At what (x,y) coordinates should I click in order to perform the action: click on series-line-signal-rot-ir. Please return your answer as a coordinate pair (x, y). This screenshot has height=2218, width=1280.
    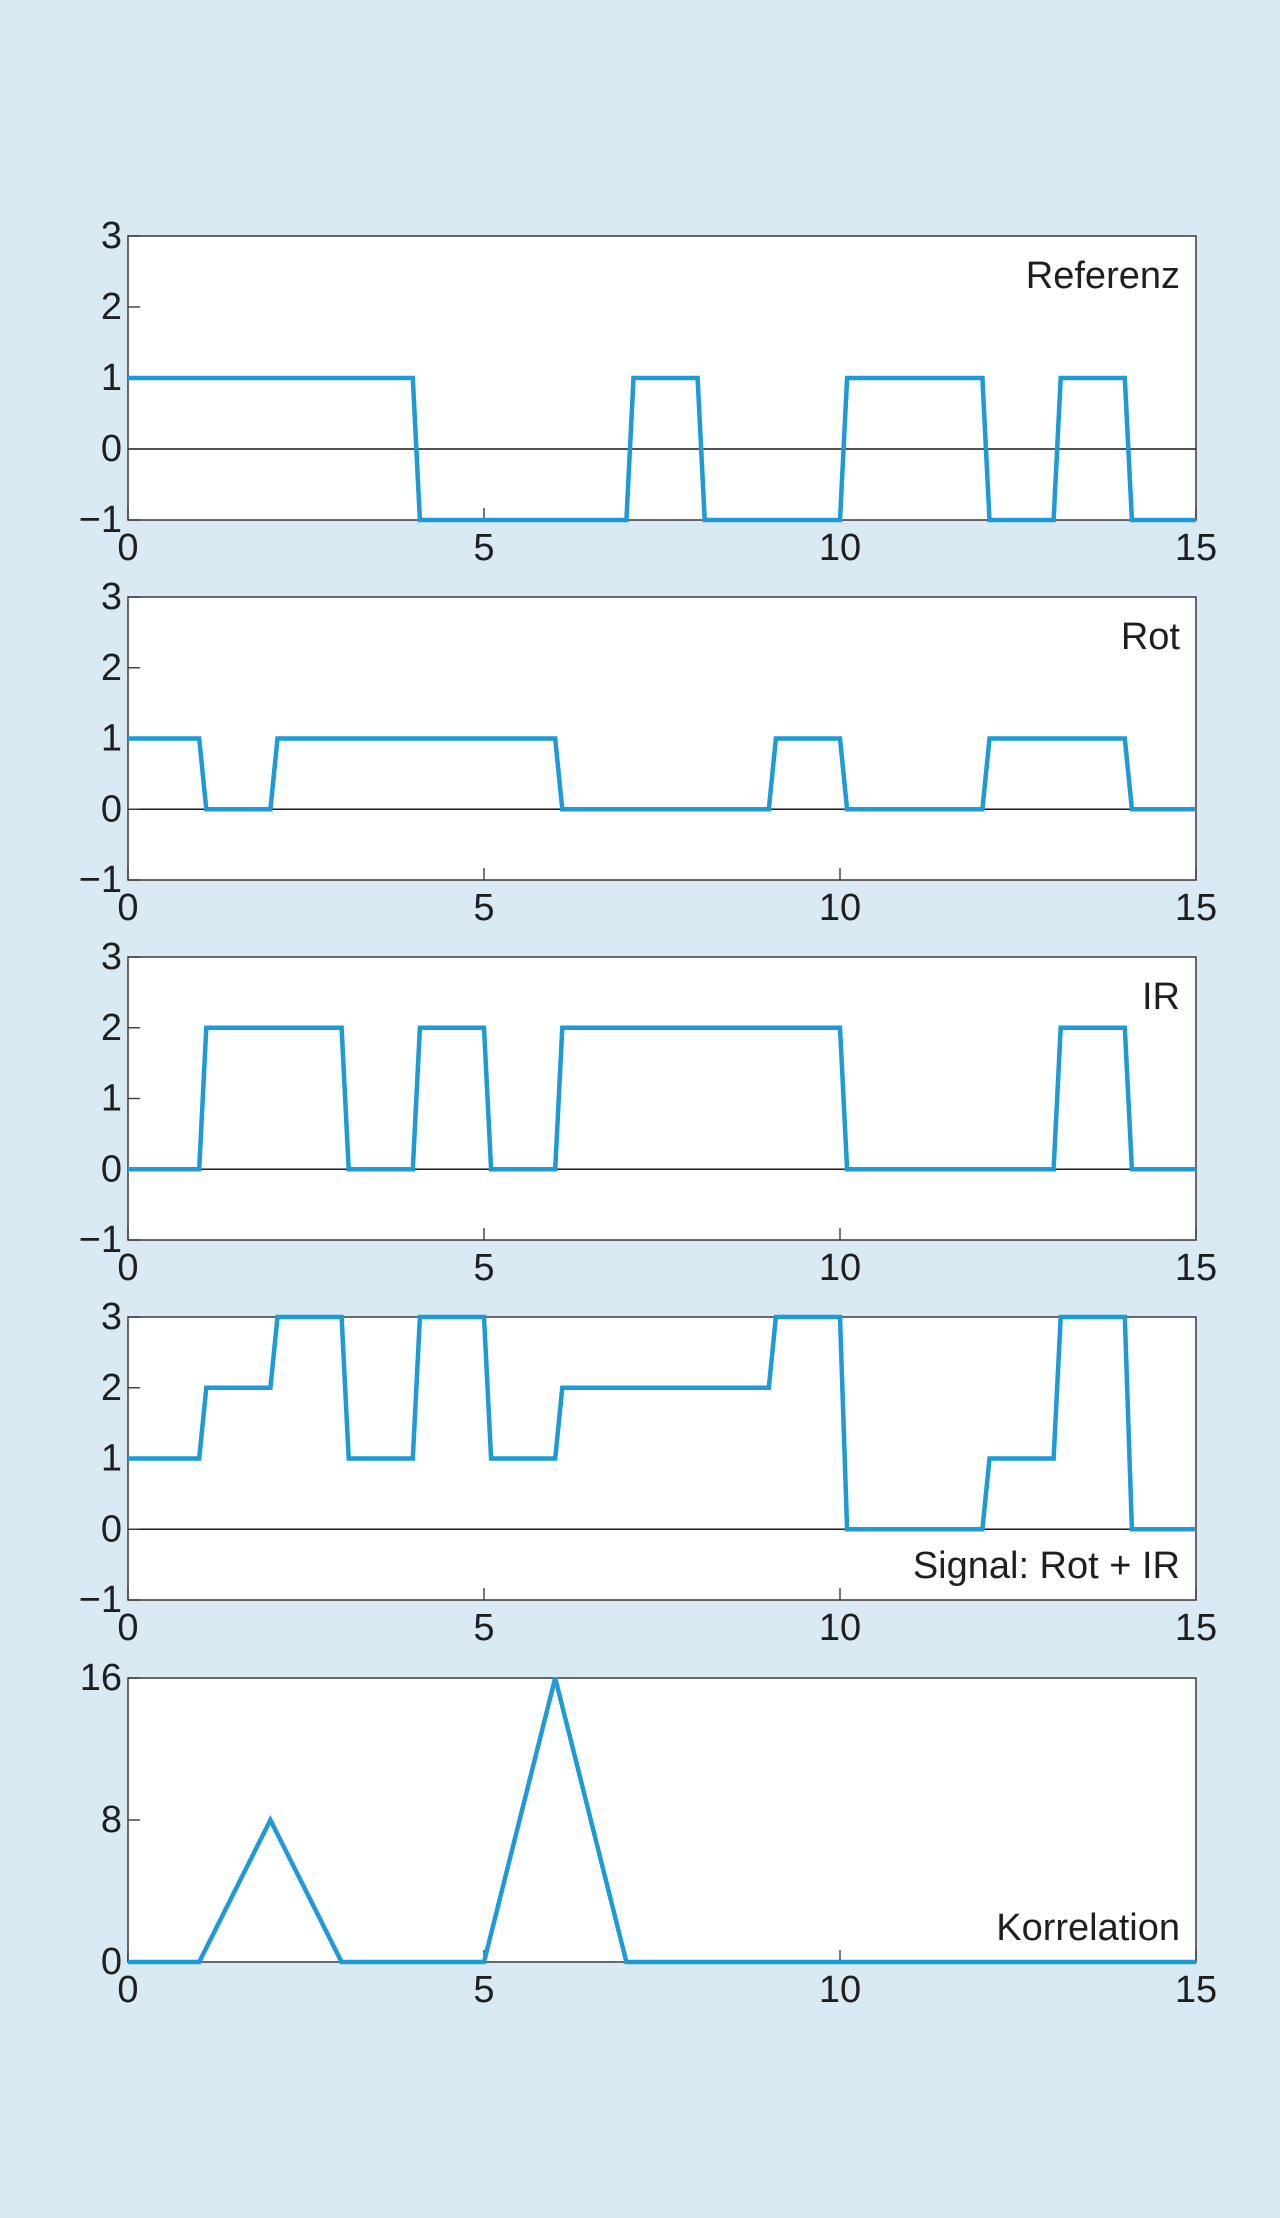
    Looking at the image, I should click on (662, 1423).